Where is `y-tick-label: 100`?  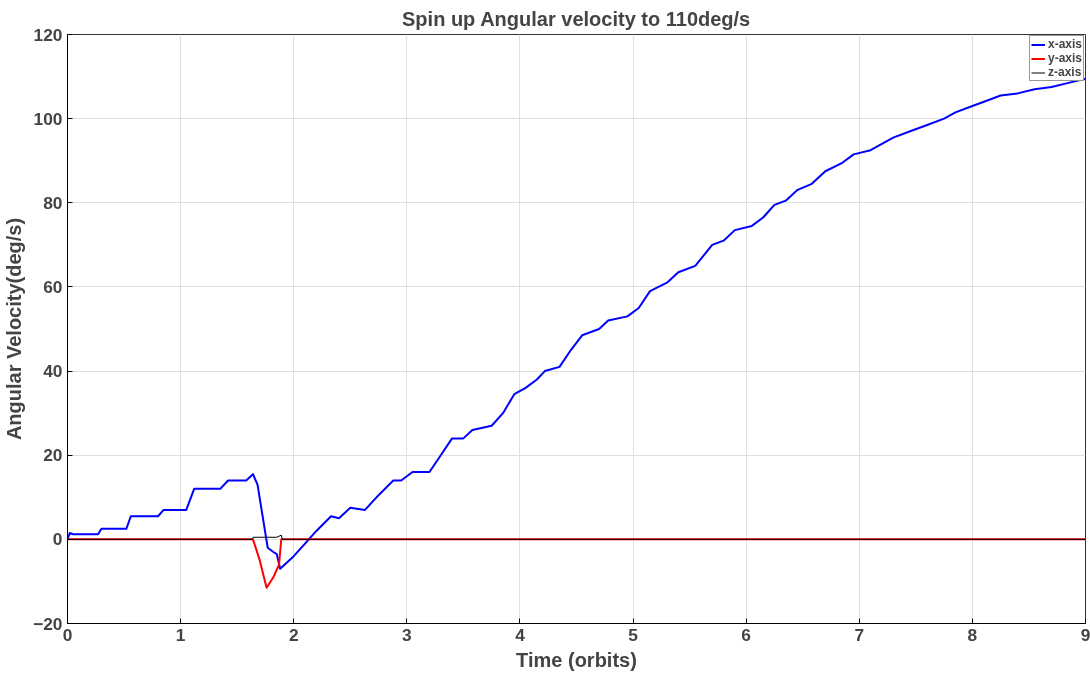
y-tick-label: 100 is located at coordinates (48, 118).